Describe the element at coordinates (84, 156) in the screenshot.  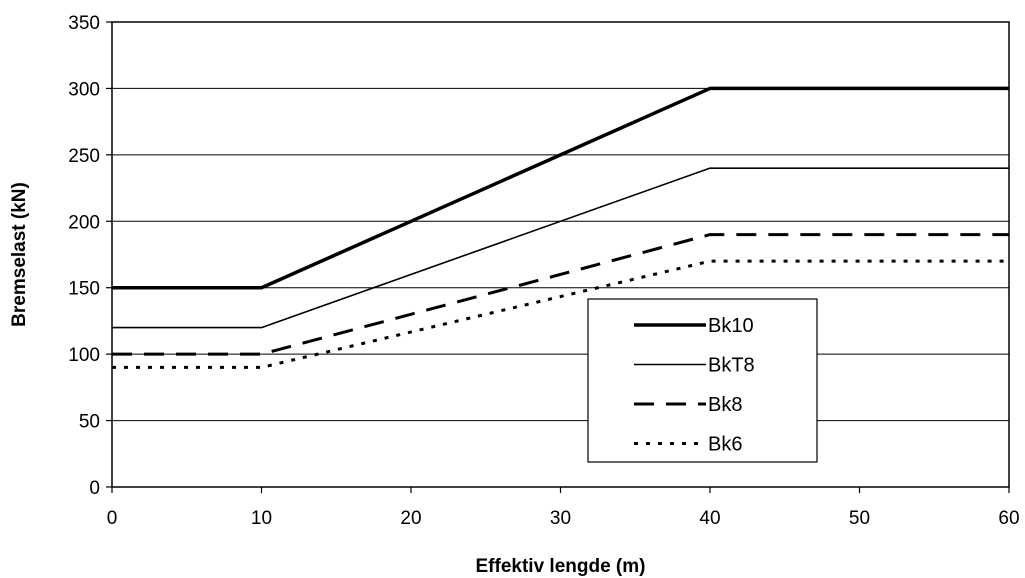
I see `y-tick-label: 250` at that location.